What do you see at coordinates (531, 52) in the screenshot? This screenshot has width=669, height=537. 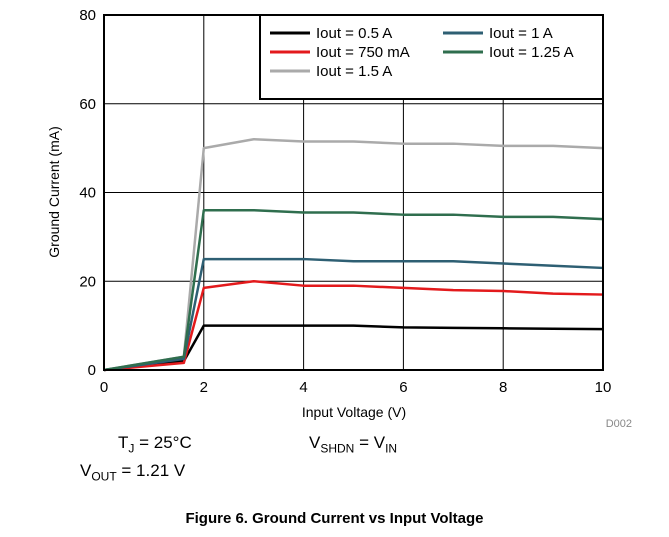 I see `legend-label: Iout = 1.25 A` at bounding box center [531, 52].